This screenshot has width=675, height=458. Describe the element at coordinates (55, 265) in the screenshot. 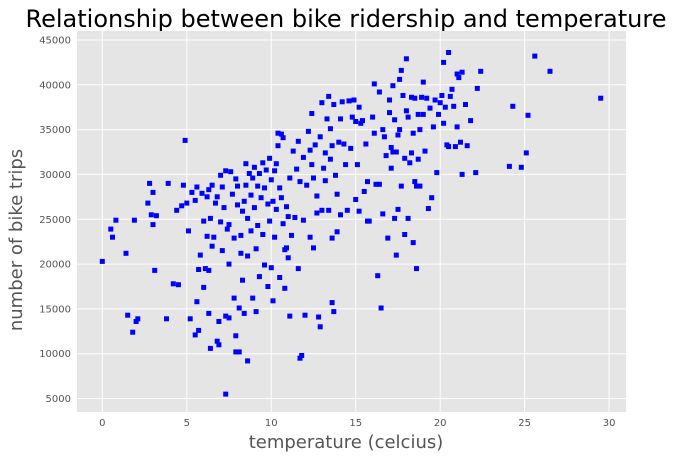

I see `y-tick-label: 20000` at that location.